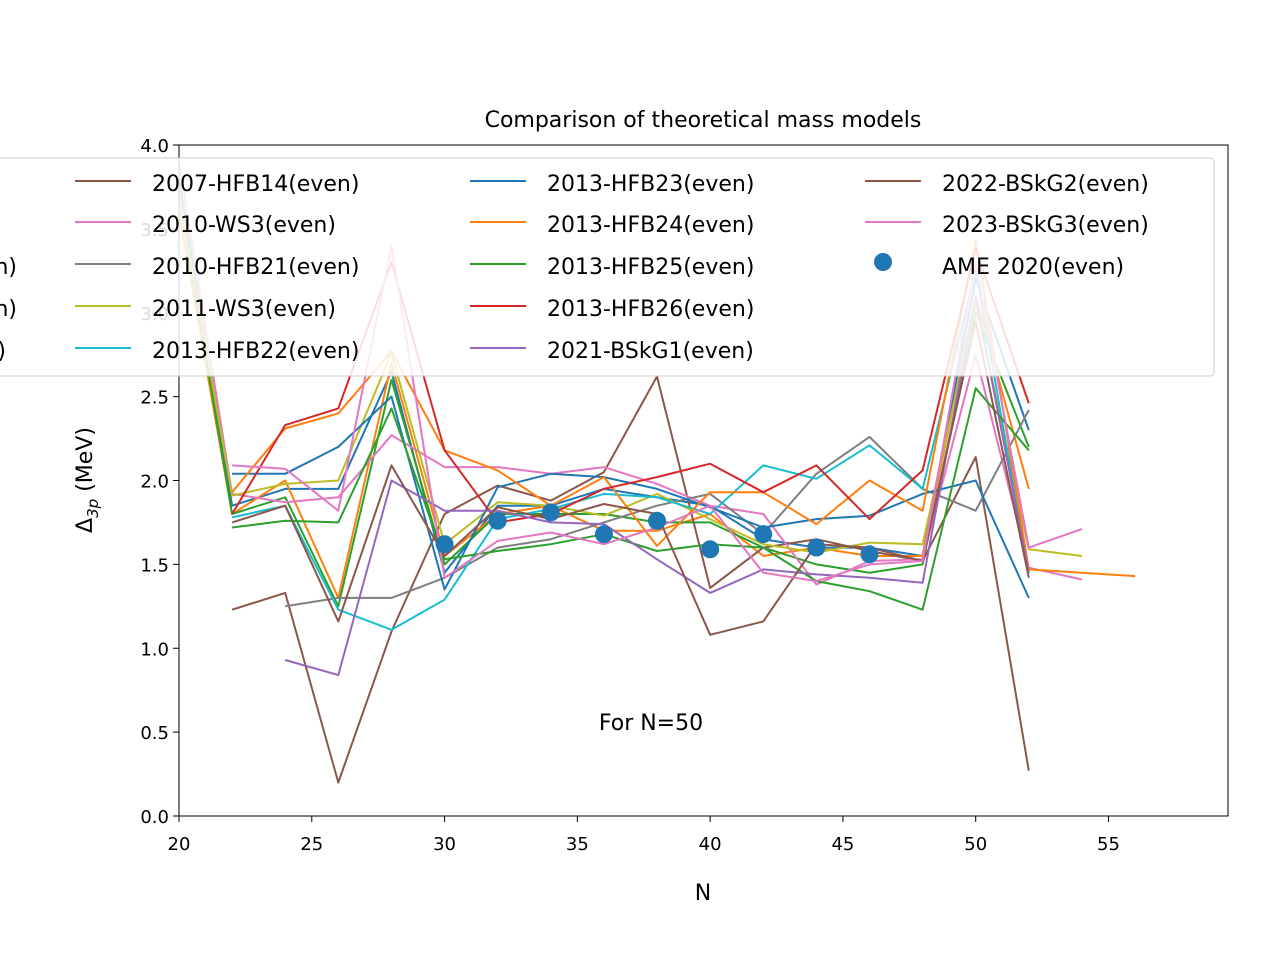 The width and height of the screenshot is (1280, 960). I want to click on legend-marker-ame-2020-even, so click(883, 262).